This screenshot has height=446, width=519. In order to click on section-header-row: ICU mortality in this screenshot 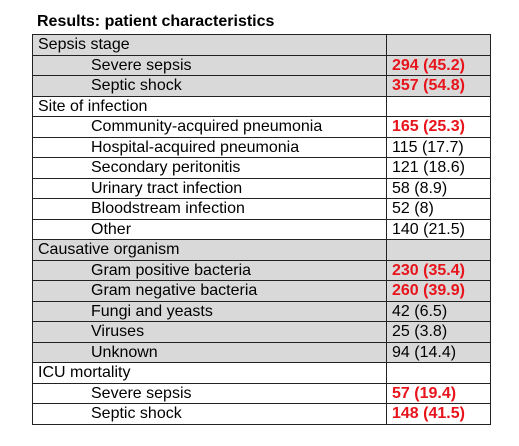, I will do `click(261, 373)`.